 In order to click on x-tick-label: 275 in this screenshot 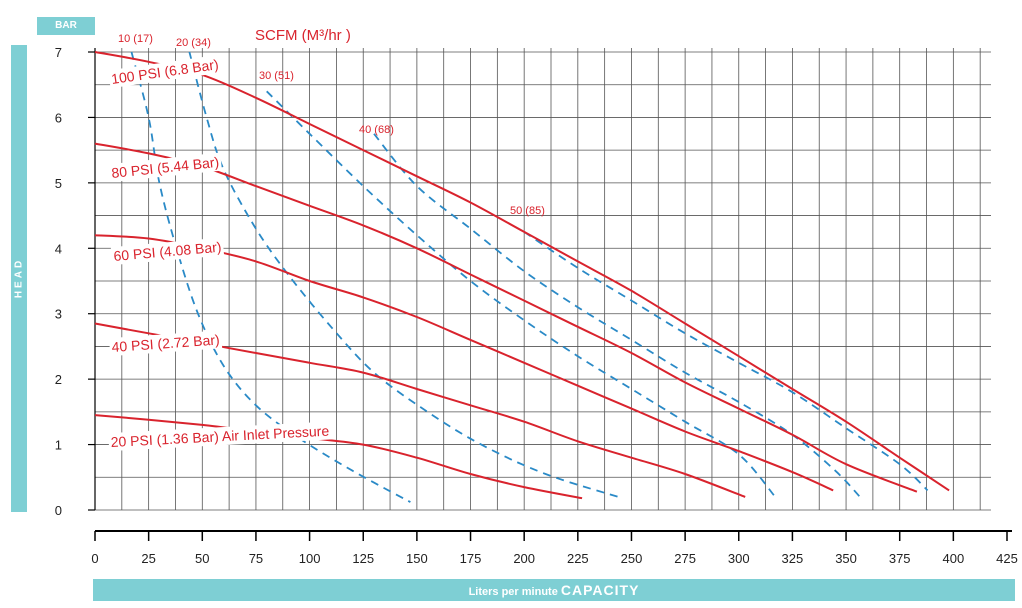, I will do `click(685, 558)`.